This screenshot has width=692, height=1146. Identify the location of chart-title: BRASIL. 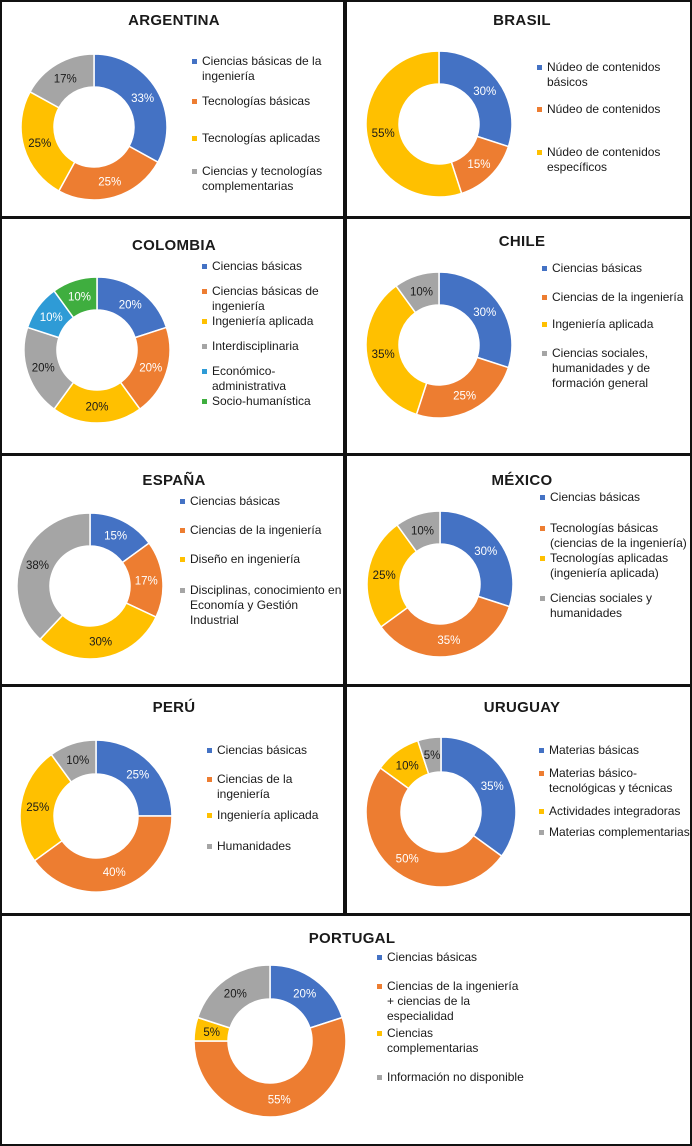
(522, 20).